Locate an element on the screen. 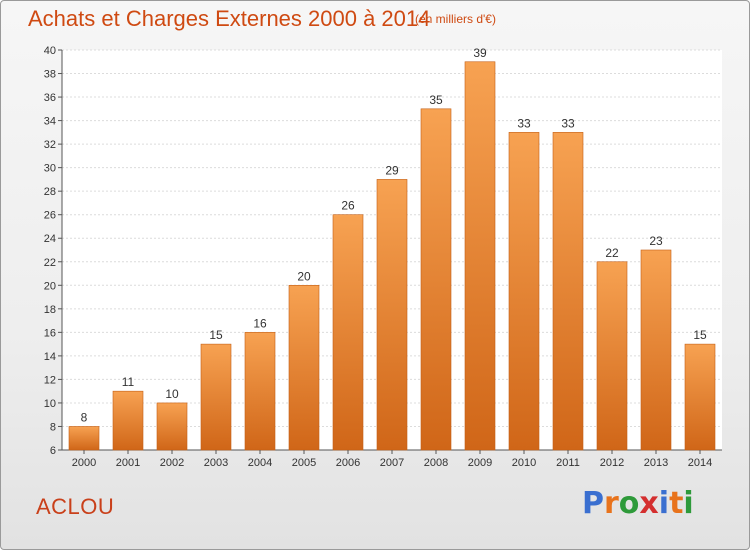 This screenshot has width=750, height=550. x-tick-label: 2013 is located at coordinates (656, 463).